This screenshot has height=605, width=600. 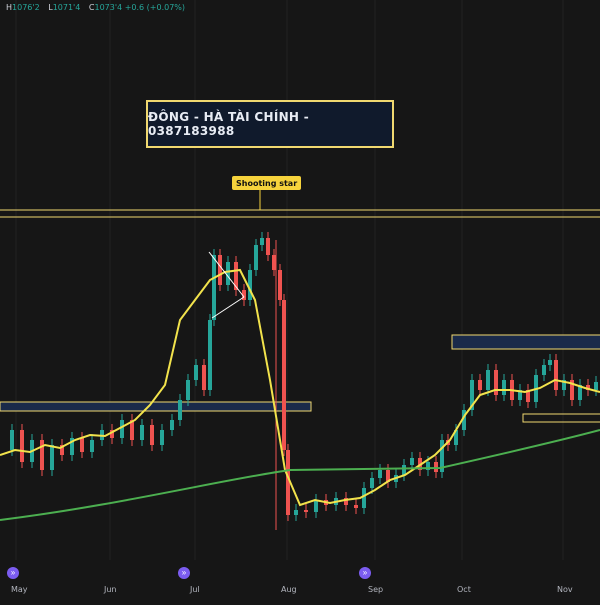 I want to click on shooting-star-annotation: Shooting star, so click(x=267, y=183).